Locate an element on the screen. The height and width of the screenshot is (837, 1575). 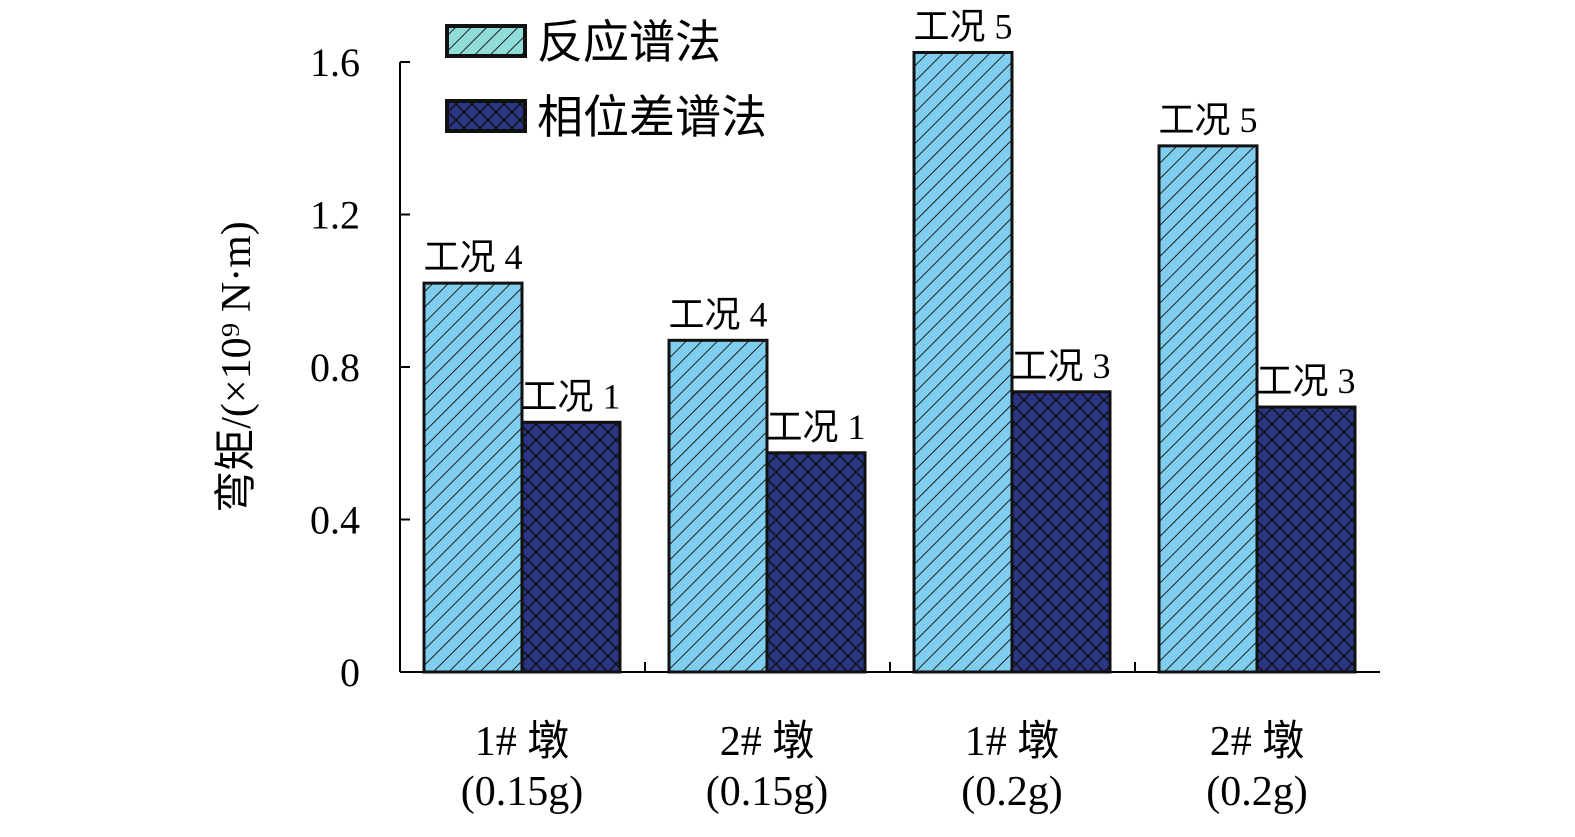
legend-label: 反应谱法 is located at coordinates (629, 42).